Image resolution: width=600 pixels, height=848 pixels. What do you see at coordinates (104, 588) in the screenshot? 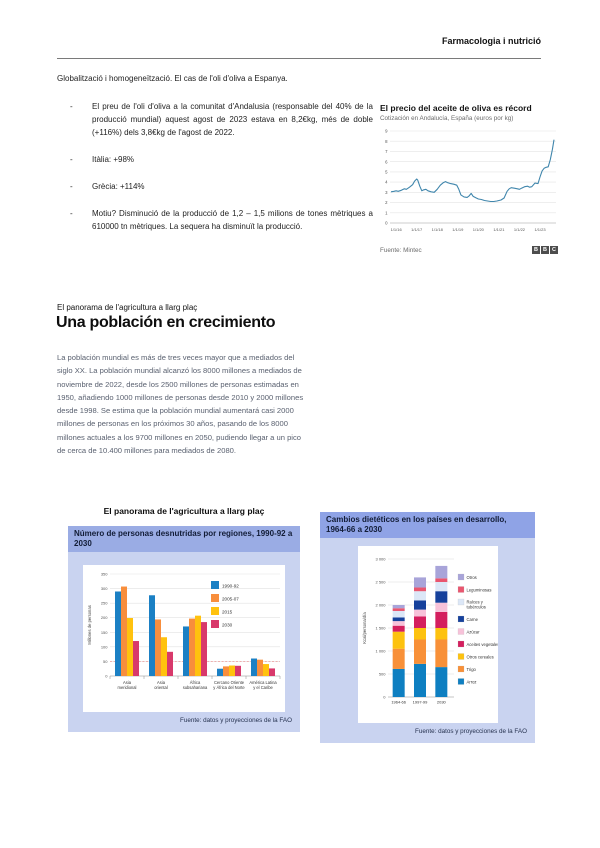
I see `svg-text: 300` at bounding box center [104, 588].